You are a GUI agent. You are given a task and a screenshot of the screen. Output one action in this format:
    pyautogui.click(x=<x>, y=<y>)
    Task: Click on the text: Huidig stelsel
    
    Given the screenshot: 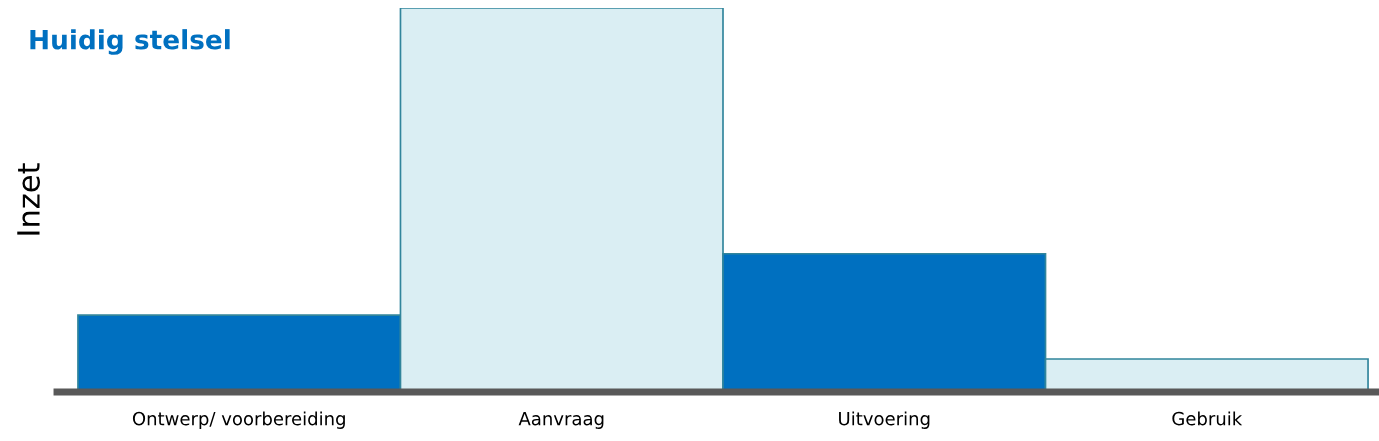 What is the action you would take?
    pyautogui.click(x=130, y=42)
    